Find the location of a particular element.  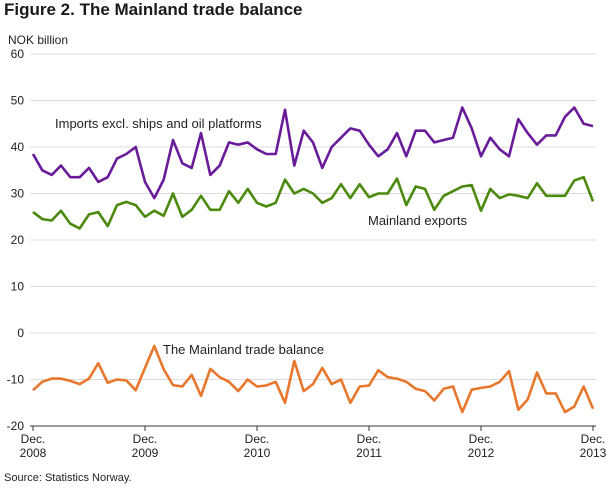

x-tick-year: 2009 is located at coordinates (145, 453).